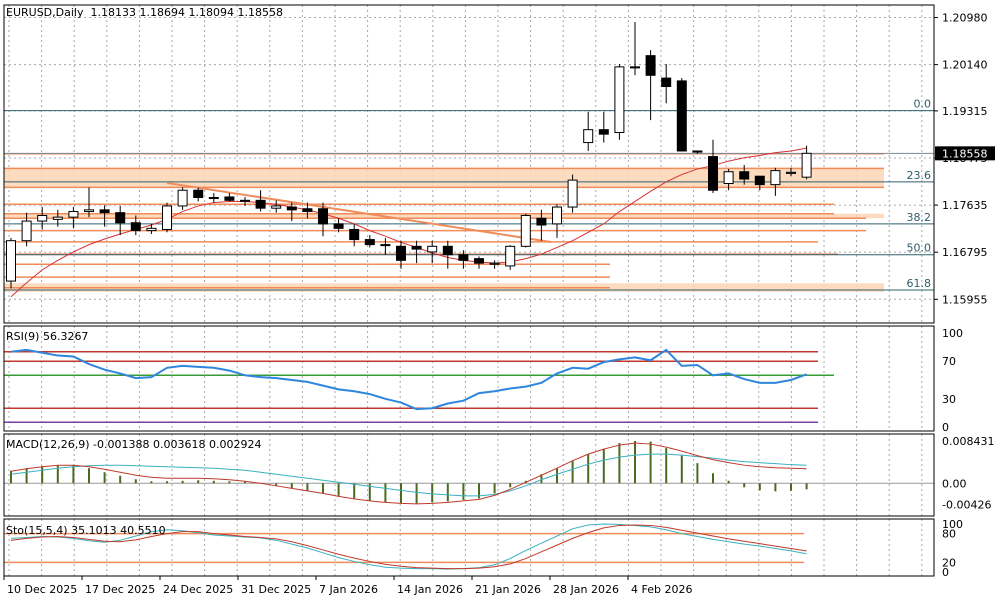 The width and height of the screenshot is (1000, 600). Describe the element at coordinates (86, 530) in the screenshot. I see `stochastic-panel-header: Sto(15,5,4) 35.1013 40.5510` at that location.